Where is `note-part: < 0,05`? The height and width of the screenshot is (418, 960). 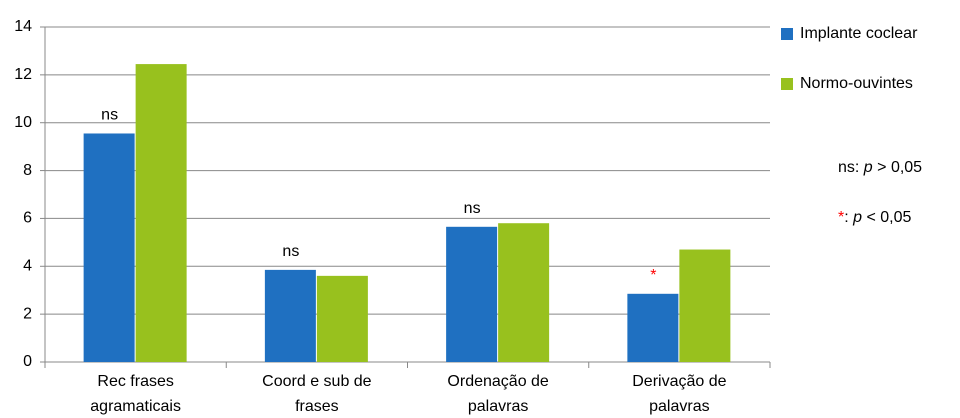 note-part: < 0,05 is located at coordinates (886, 217).